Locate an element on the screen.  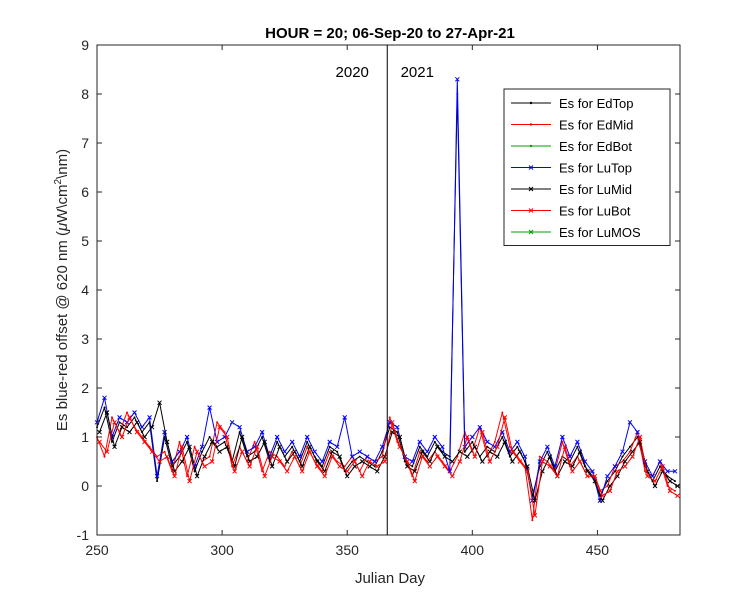
legend-entry: Es for EdMid is located at coordinates (572, 125).